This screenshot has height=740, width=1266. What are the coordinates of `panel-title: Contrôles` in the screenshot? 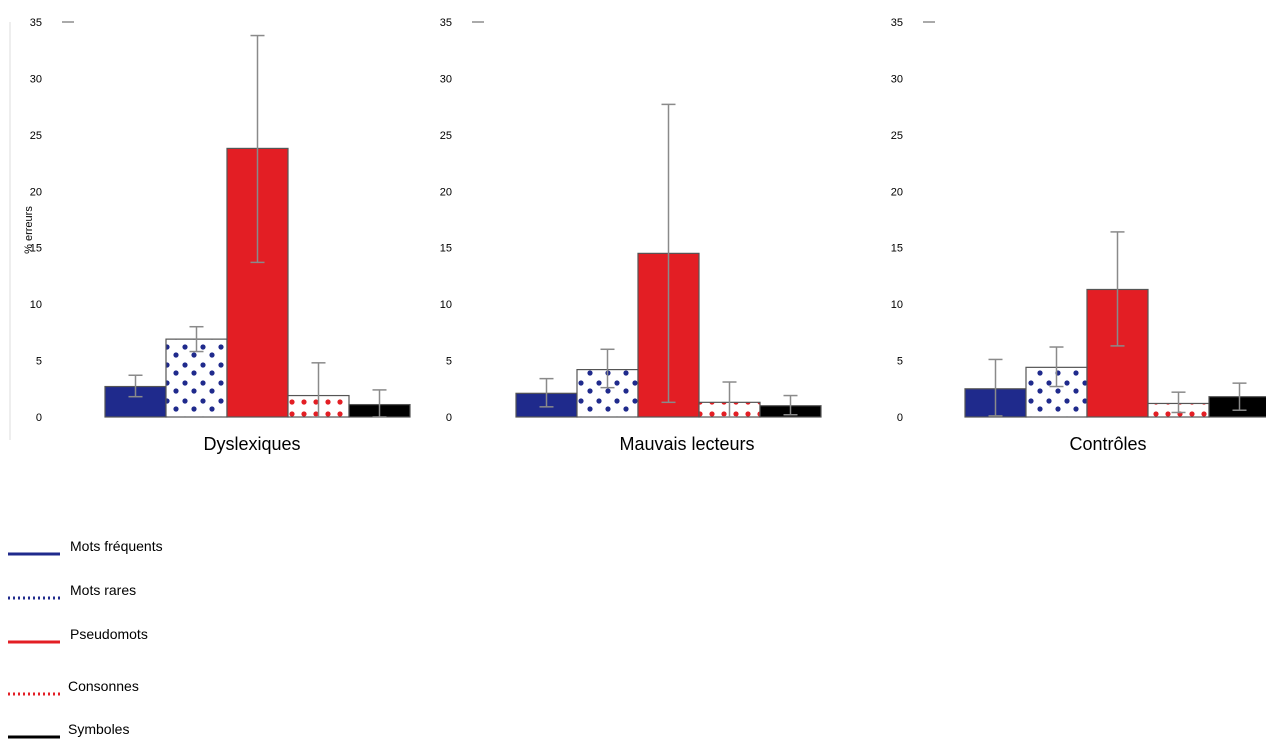 It's located at (1107, 444).